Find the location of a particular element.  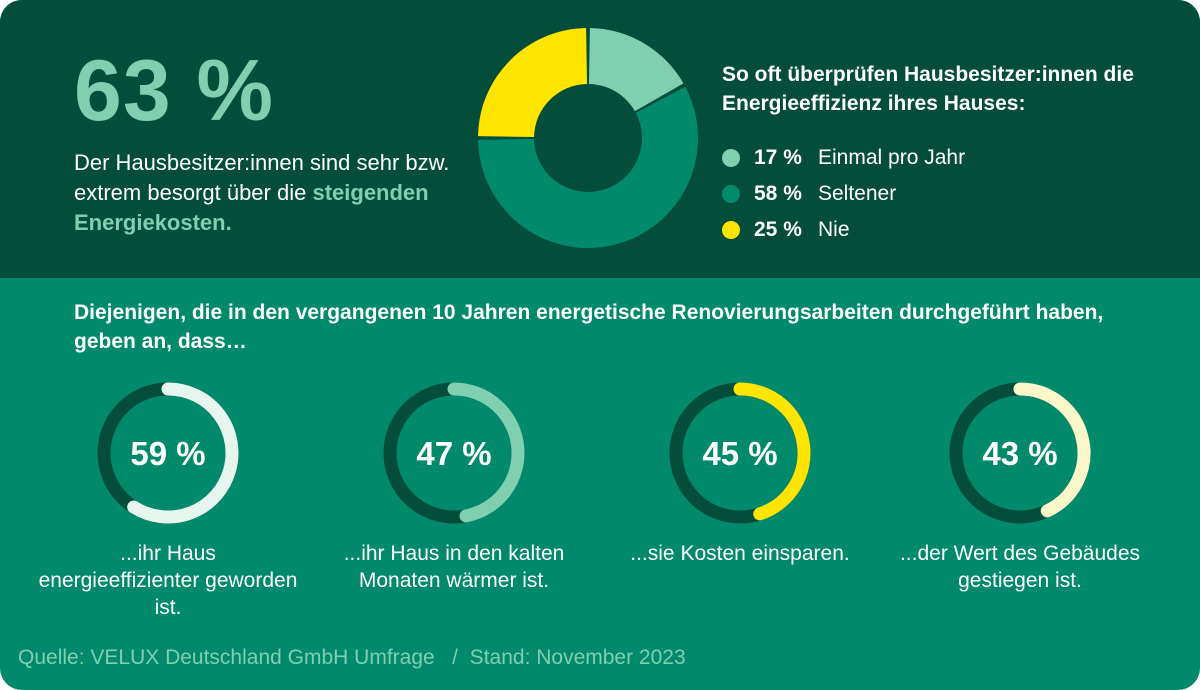

legend-value: 58 % is located at coordinates (778, 193).